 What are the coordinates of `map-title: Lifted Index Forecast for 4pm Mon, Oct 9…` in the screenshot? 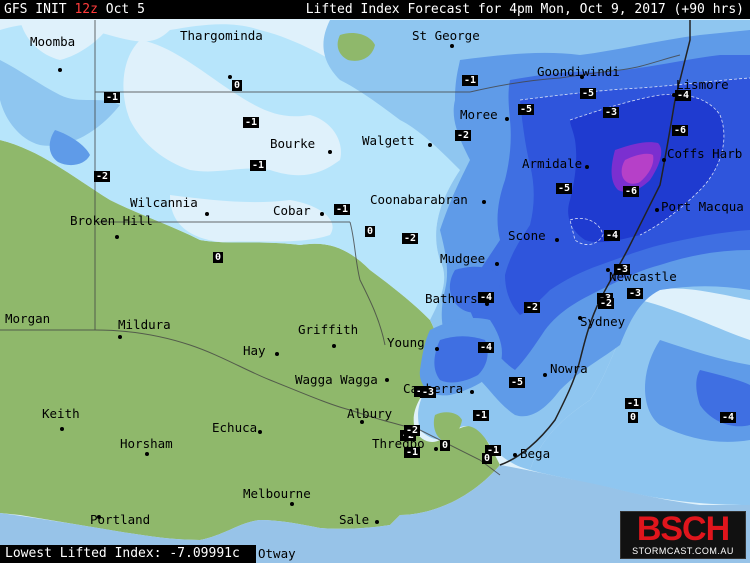 It's located at (524, 9).